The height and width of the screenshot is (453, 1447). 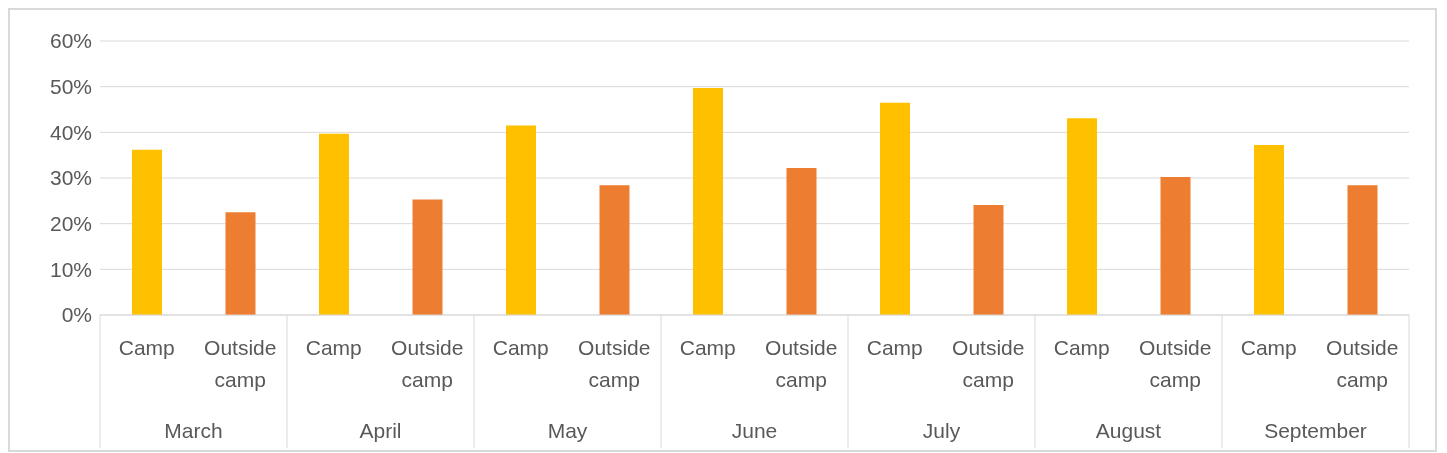 I want to click on x-tick-label: May, so click(x=567, y=430).